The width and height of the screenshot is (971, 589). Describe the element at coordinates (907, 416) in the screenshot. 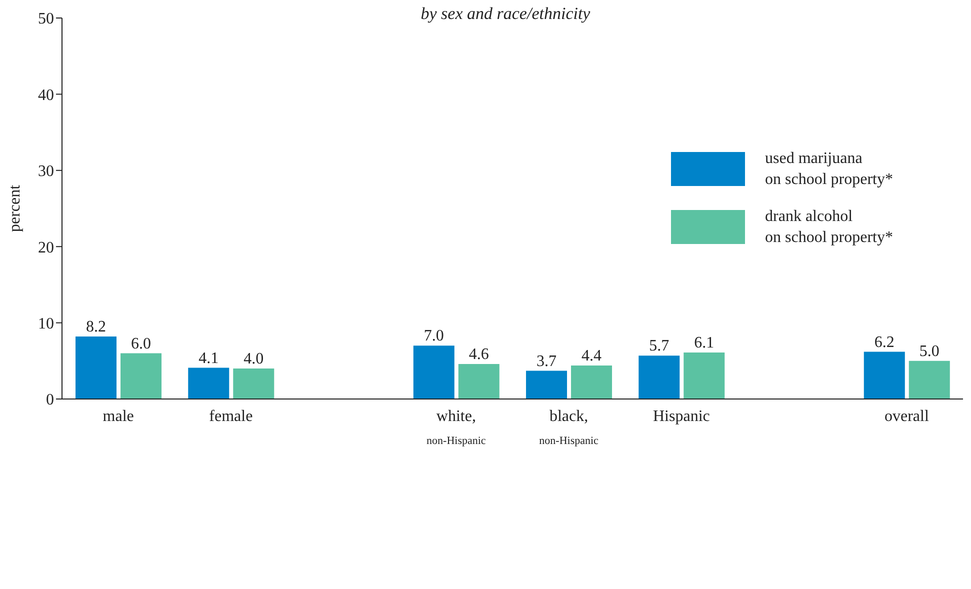

I see `x-tick-label: overall` at that location.